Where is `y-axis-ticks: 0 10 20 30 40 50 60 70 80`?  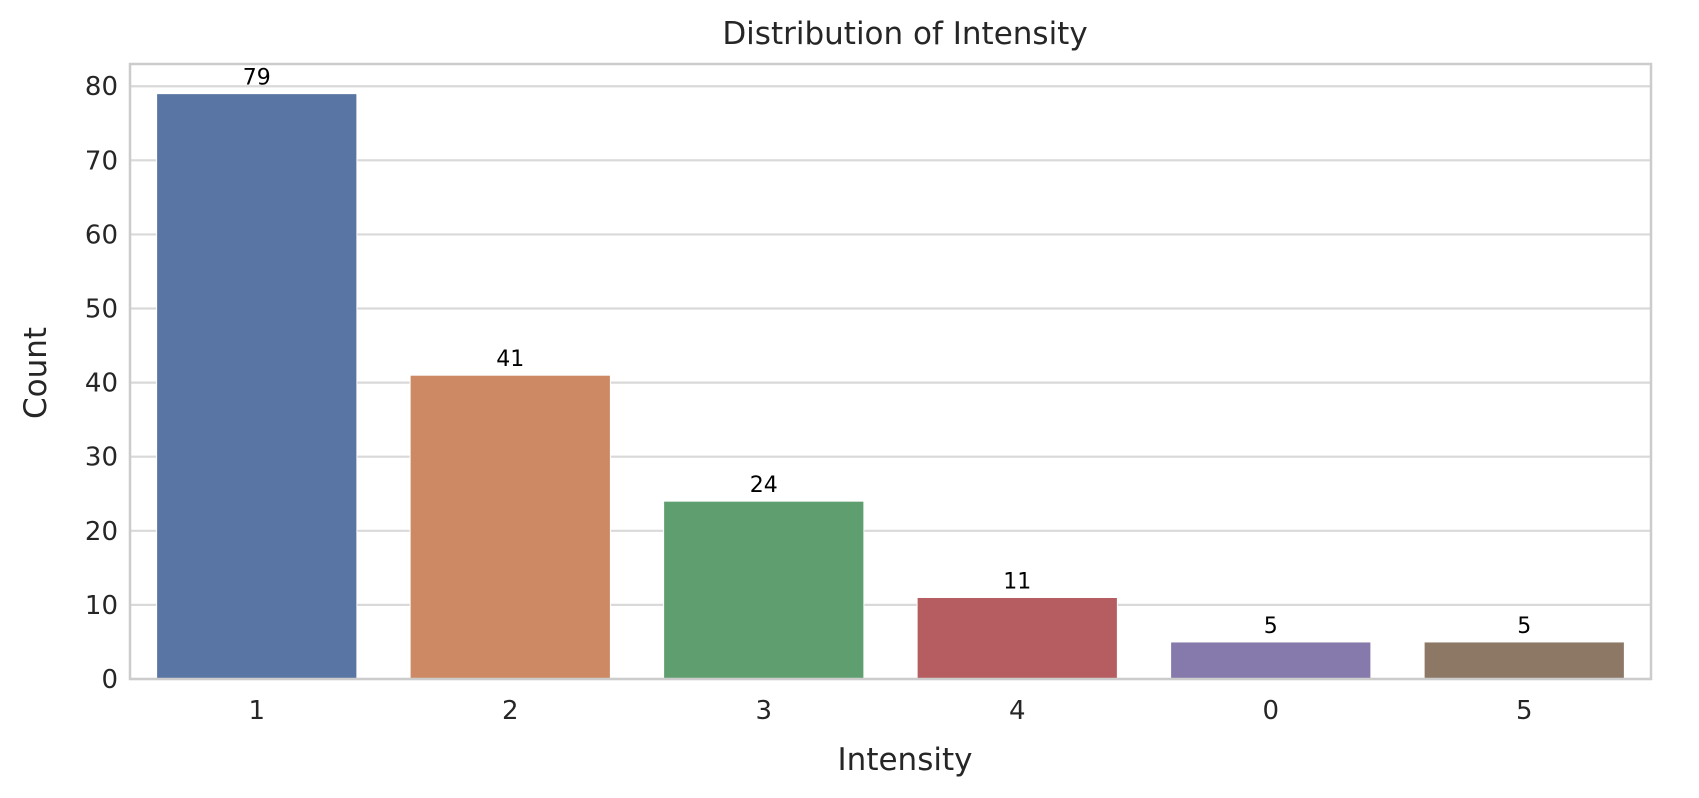 y-axis-ticks: 0 10 20 30 40 50 60 70 80 is located at coordinates (101, 383).